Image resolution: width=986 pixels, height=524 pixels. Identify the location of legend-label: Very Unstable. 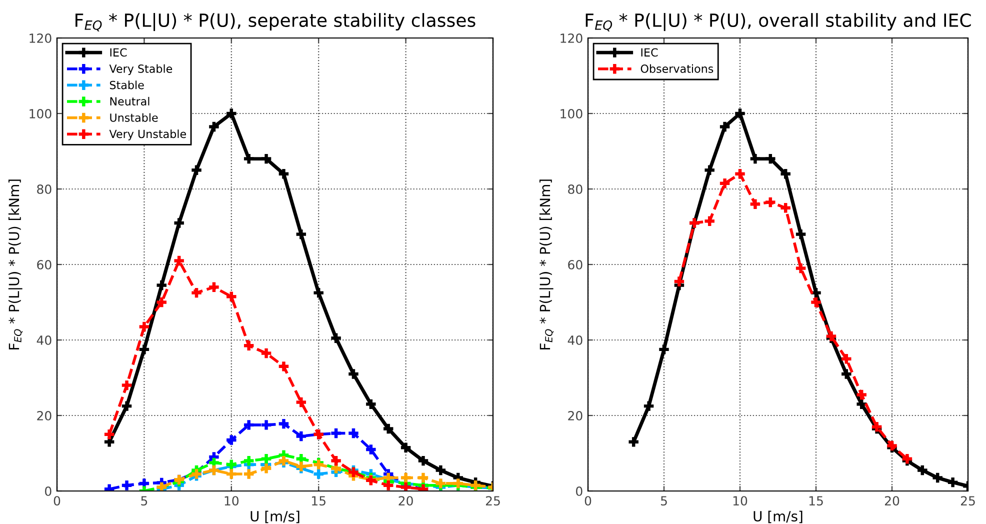
(147, 135).